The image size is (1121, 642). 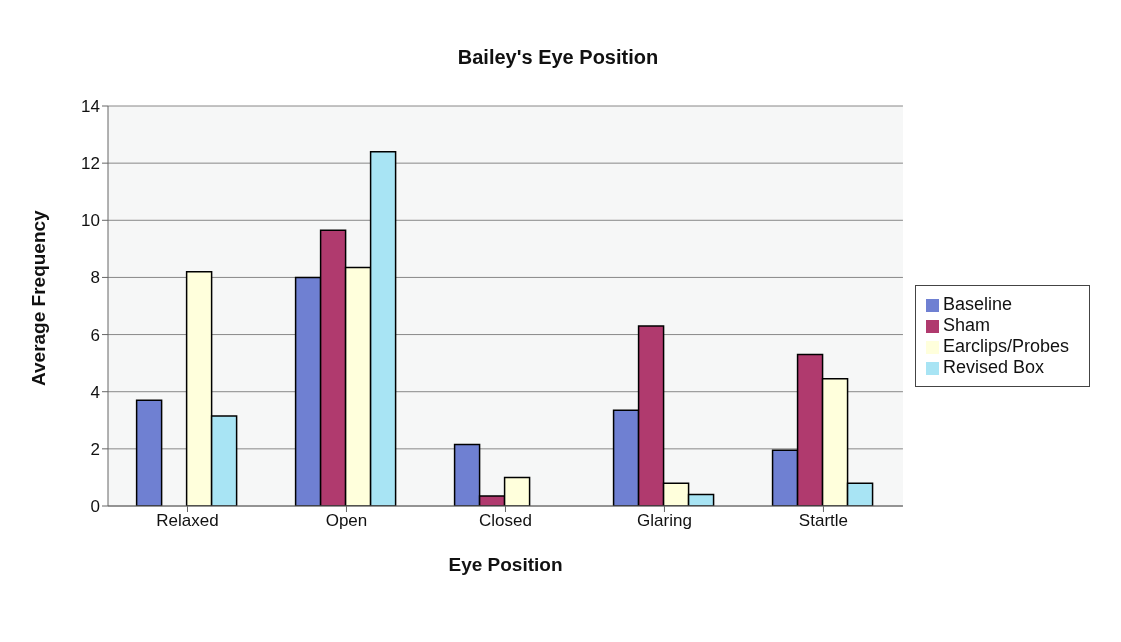 What do you see at coordinates (346, 521) in the screenshot?
I see `x-tick-label: Open` at bounding box center [346, 521].